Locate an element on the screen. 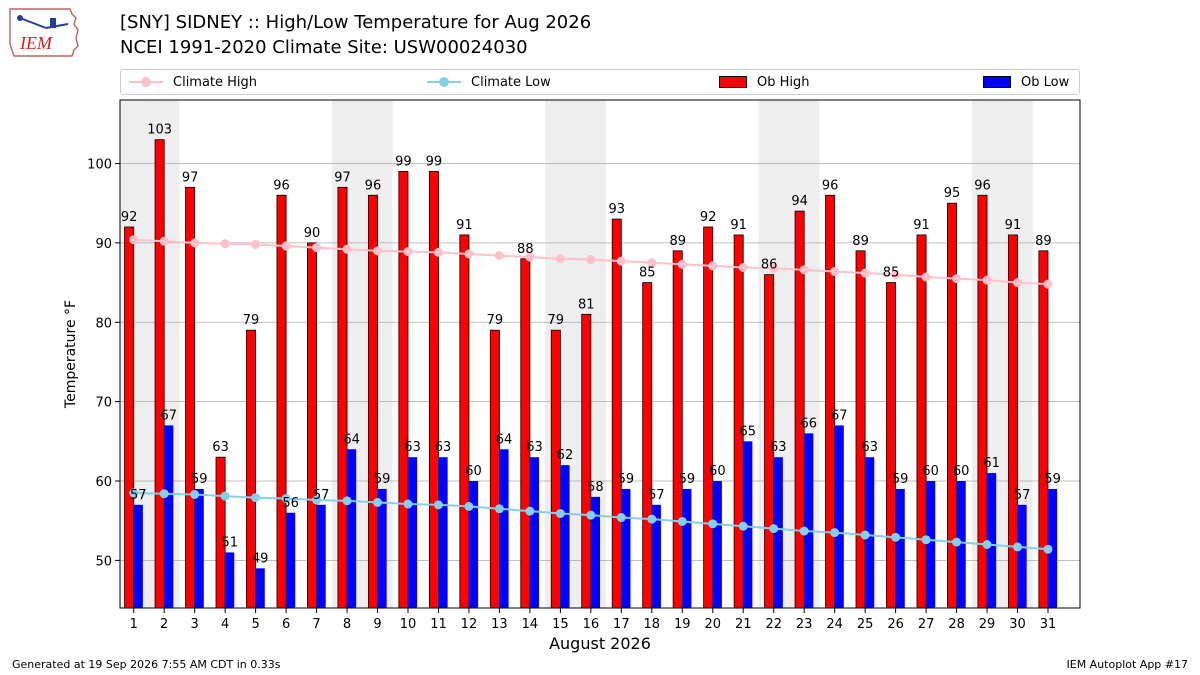 The height and width of the screenshot is (675, 1200). ob-low-label-31: 59 is located at coordinates (1052, 479).